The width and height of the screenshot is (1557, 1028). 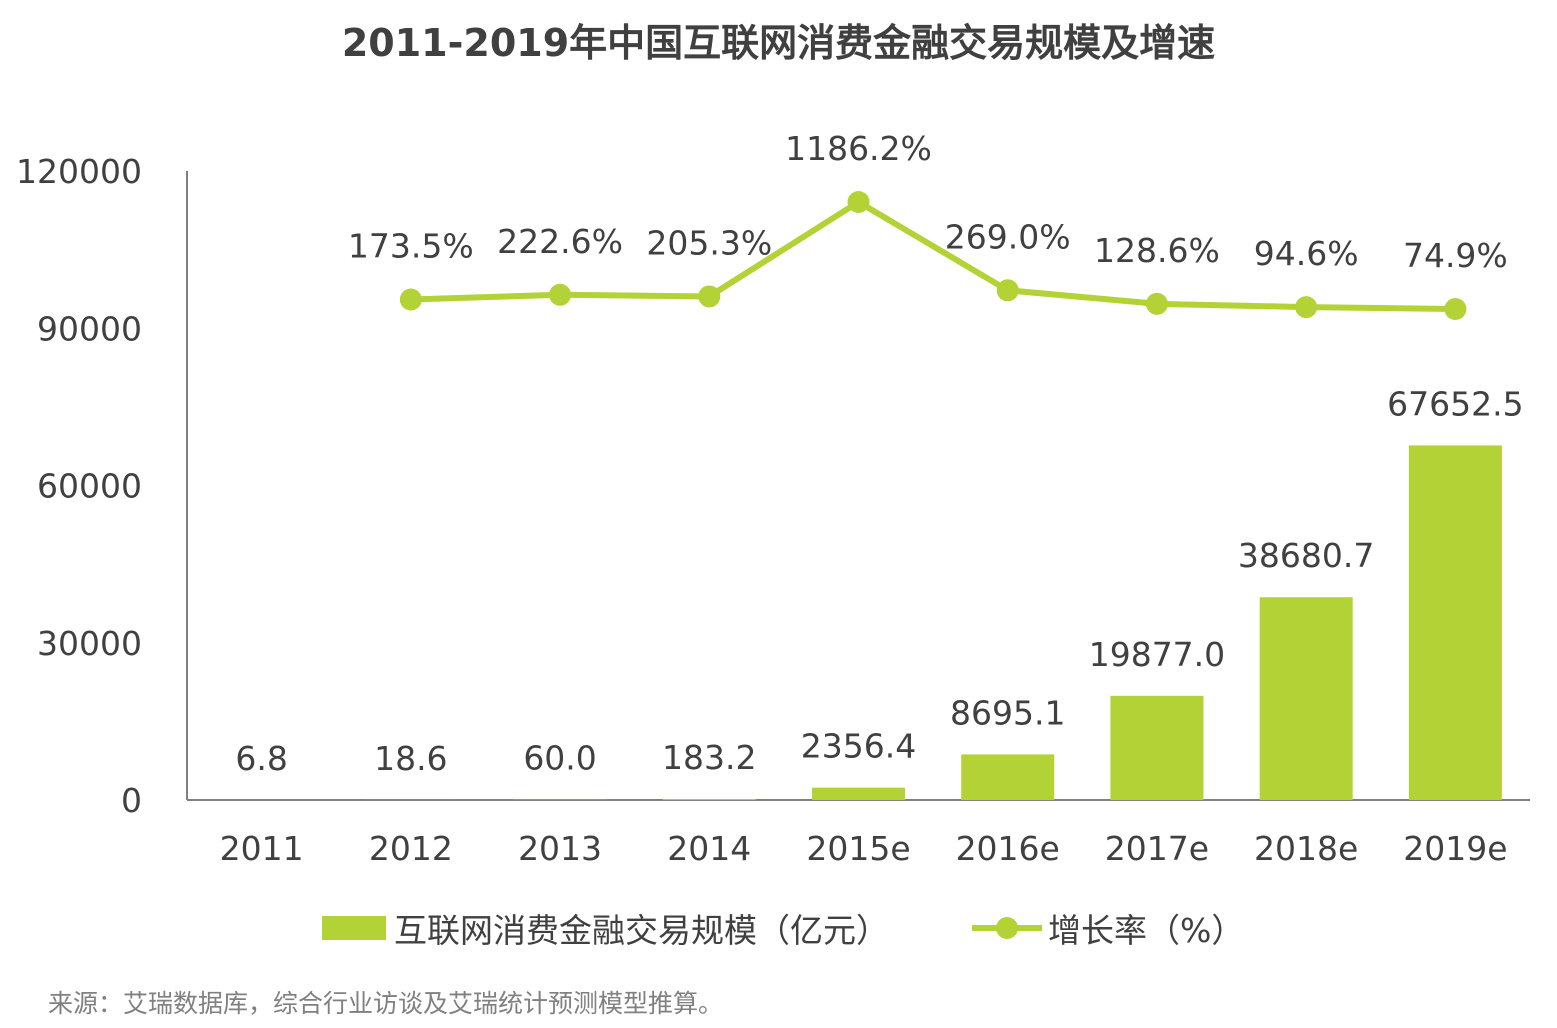 I want to click on legend: 互联网消费金融交易规模（亿元） 增长率（%）, so click(x=778, y=928).